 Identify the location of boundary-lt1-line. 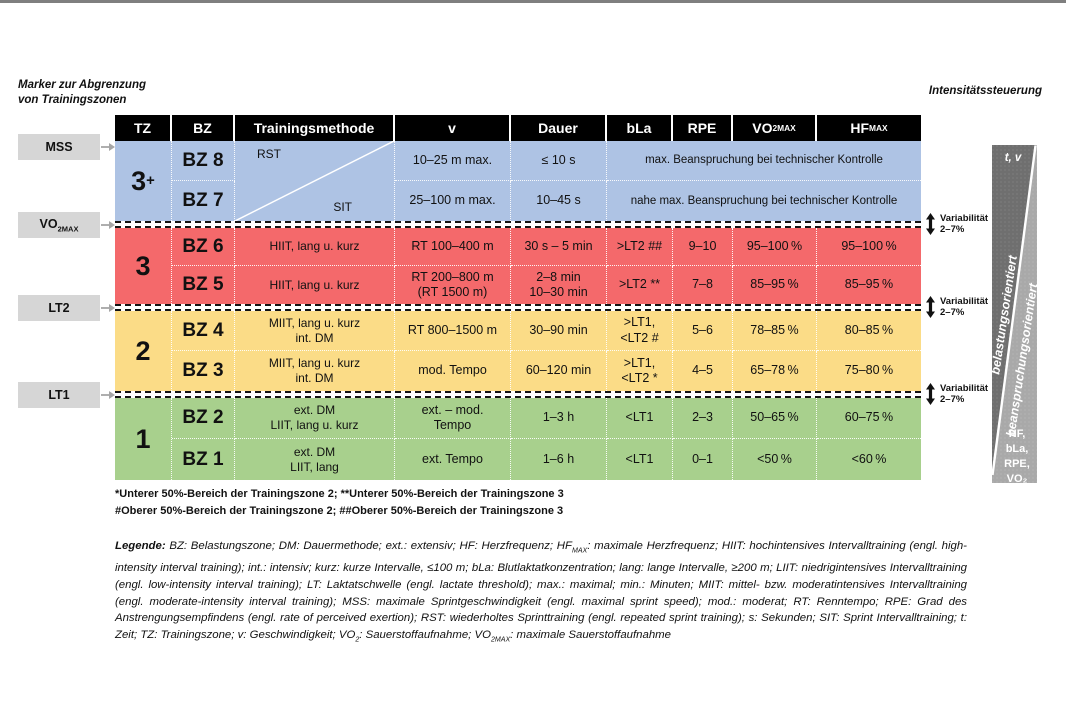
(518, 394).